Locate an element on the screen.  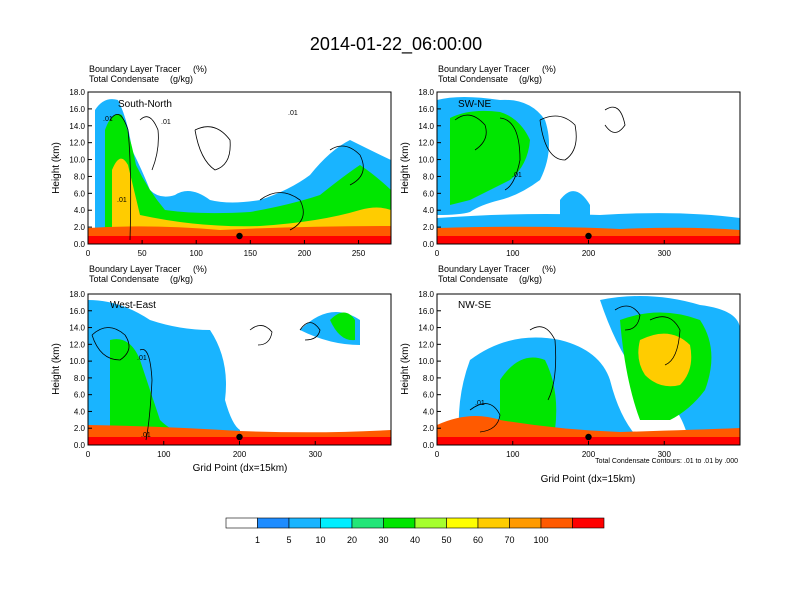
colorbar-label: 100 is located at coordinates (540, 540).